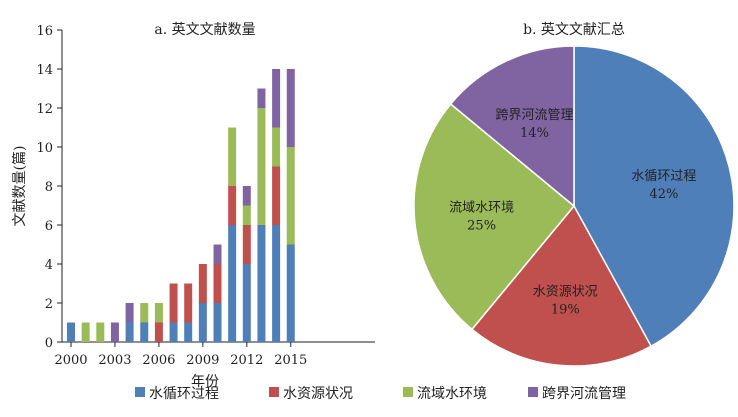  I want to click on legend-swatch-transboundary, so click(533, 392).